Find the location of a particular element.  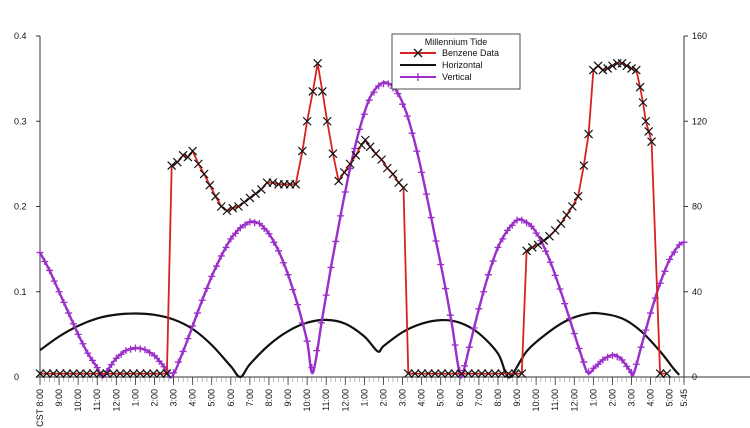

y-right-tick-label: 80 is located at coordinates (697, 207).